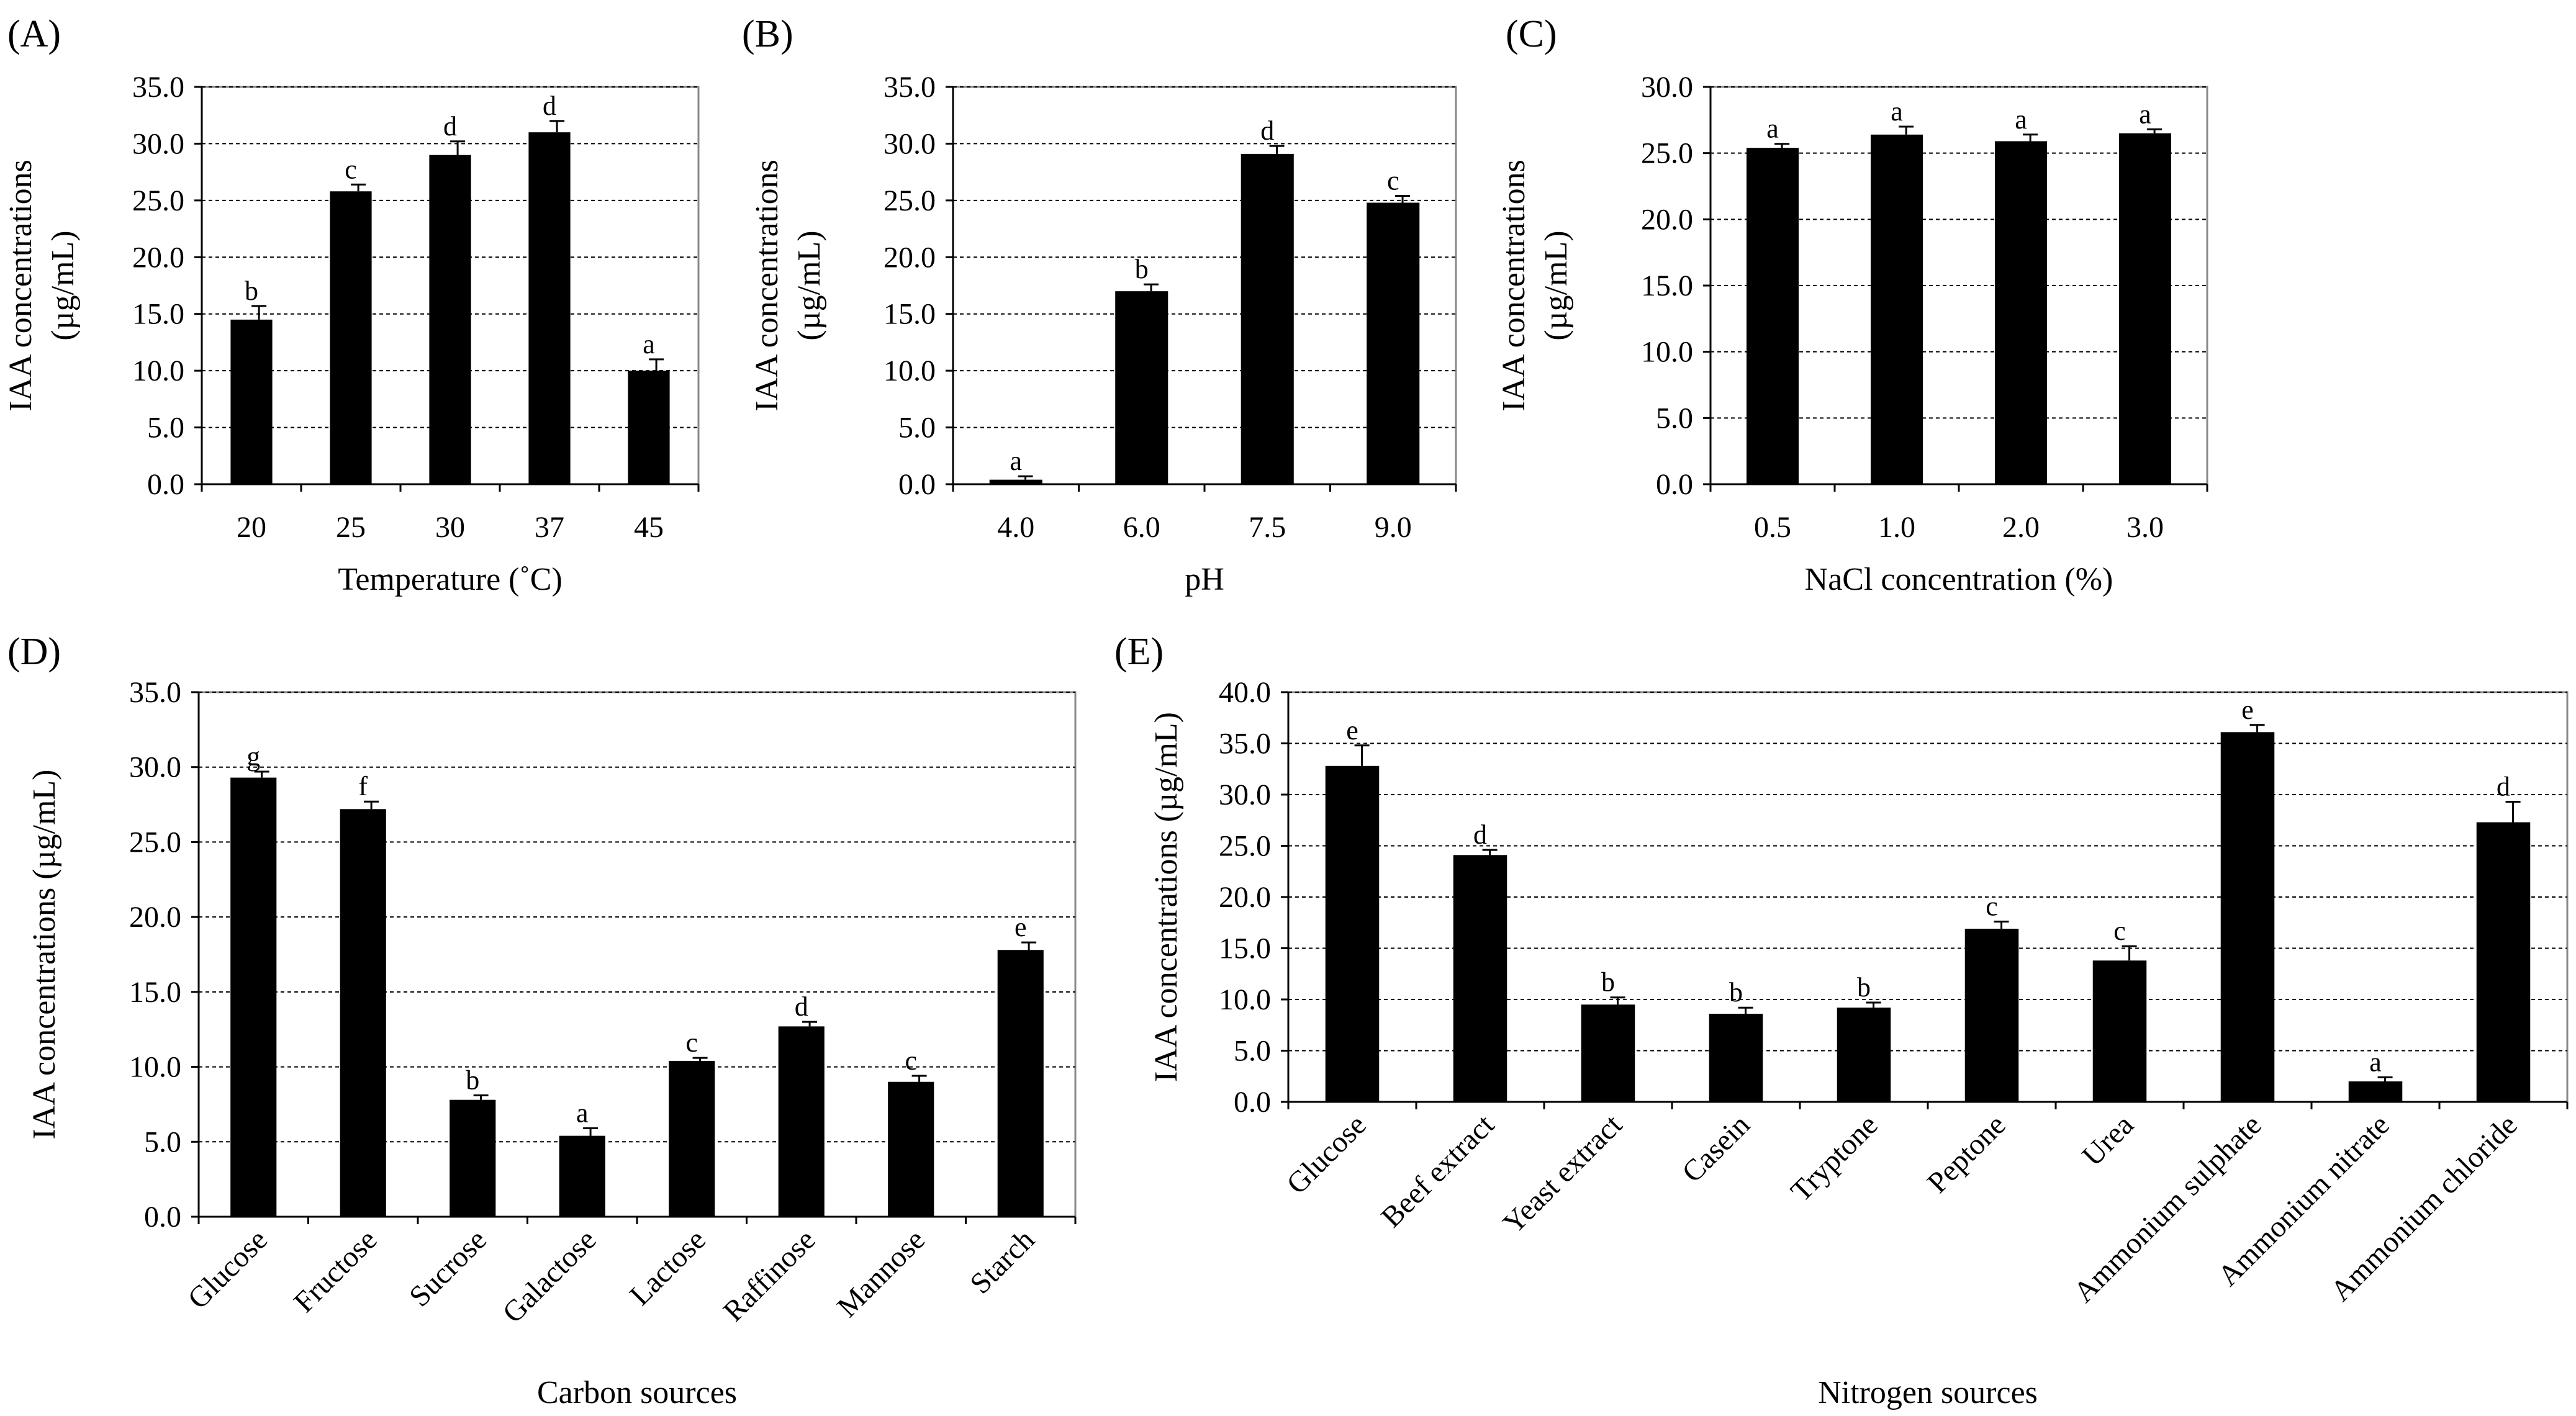 This screenshot has height=1416, width=2576. What do you see at coordinates (253, 757) in the screenshot?
I see `significance-letter: g` at bounding box center [253, 757].